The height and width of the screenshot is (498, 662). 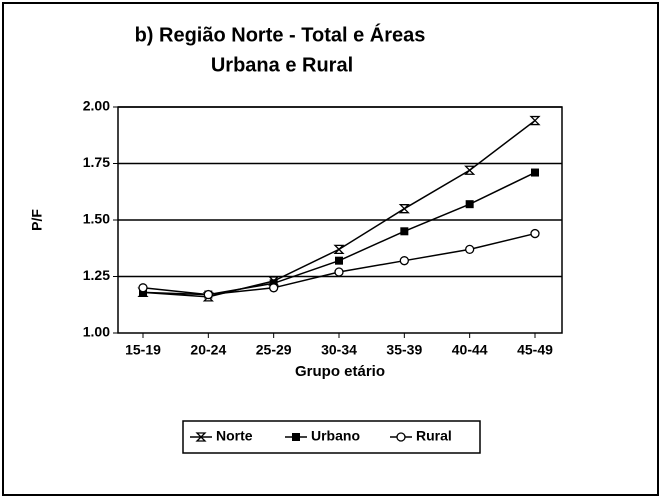 What do you see at coordinates (339, 350) in the screenshot?
I see `x-tick-label: 30-34` at bounding box center [339, 350].